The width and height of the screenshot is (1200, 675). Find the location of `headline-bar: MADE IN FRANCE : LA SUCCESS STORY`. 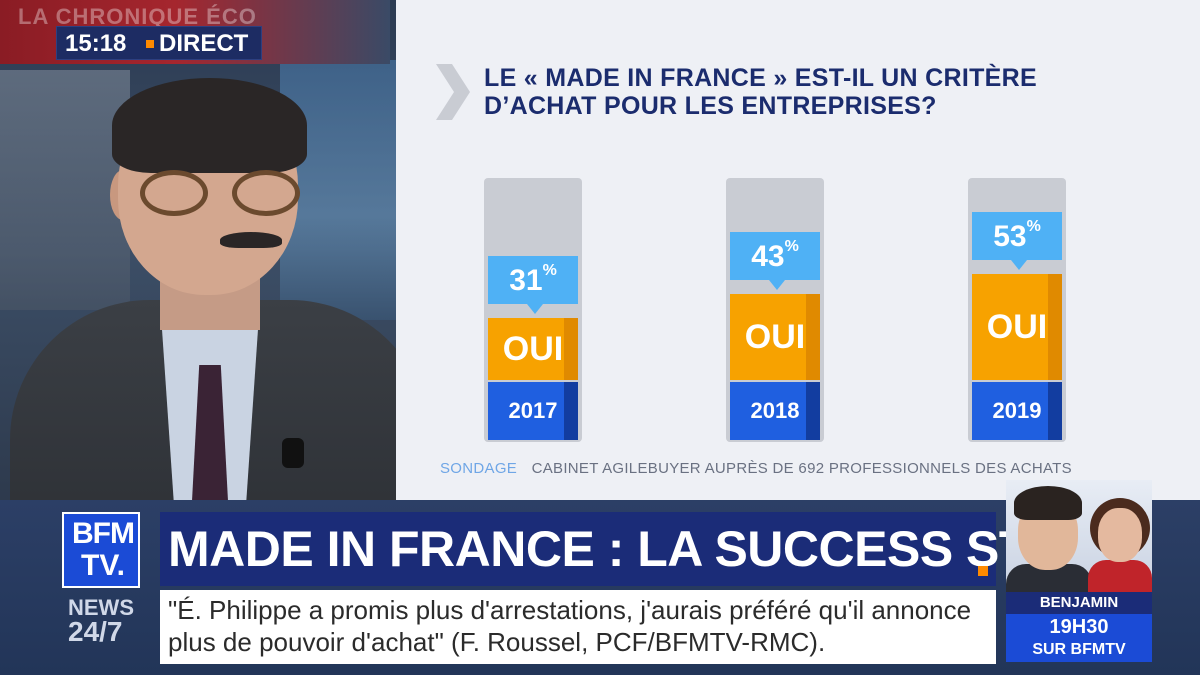

headline-bar: MADE IN FRANCE : LA SUCCESS STORY is located at coordinates (647, 549).